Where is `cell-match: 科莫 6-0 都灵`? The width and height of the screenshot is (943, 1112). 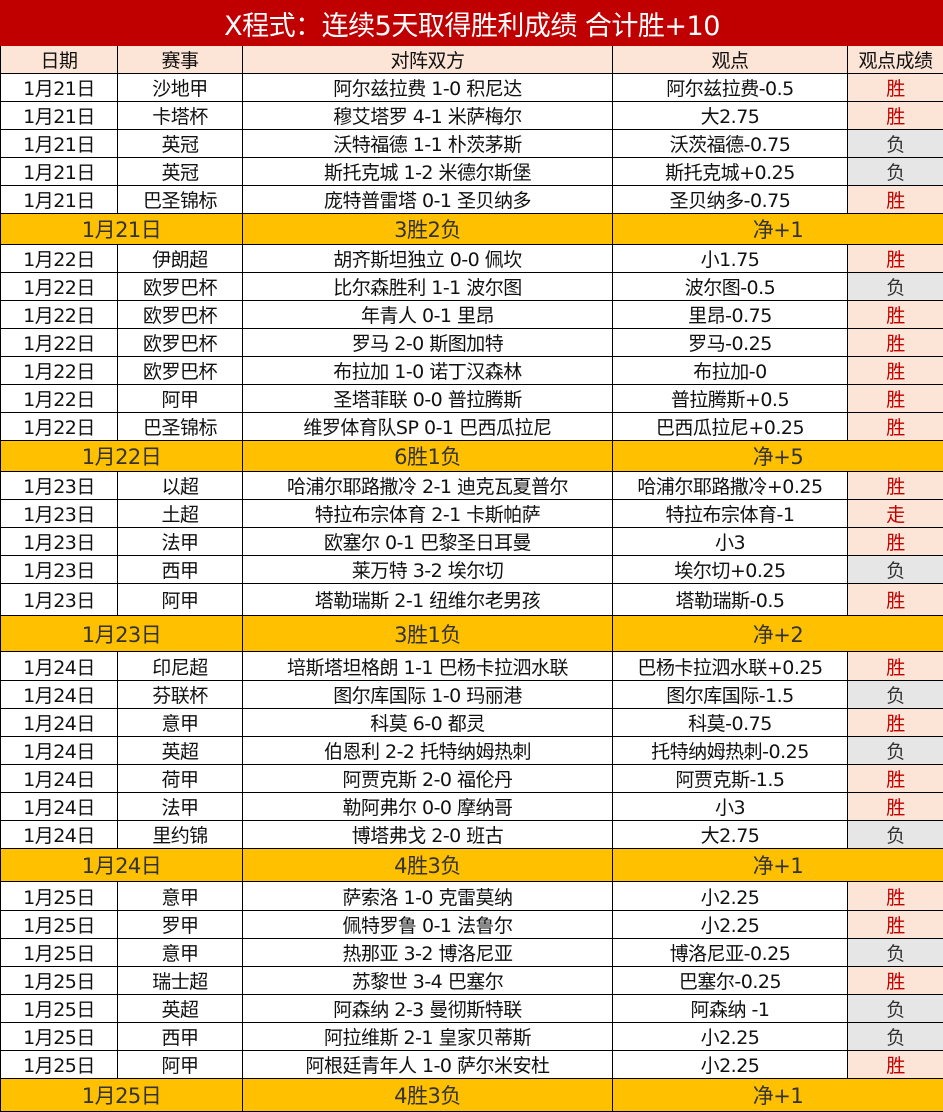 cell-match: 科莫 6-0 都灵 is located at coordinates (428, 723).